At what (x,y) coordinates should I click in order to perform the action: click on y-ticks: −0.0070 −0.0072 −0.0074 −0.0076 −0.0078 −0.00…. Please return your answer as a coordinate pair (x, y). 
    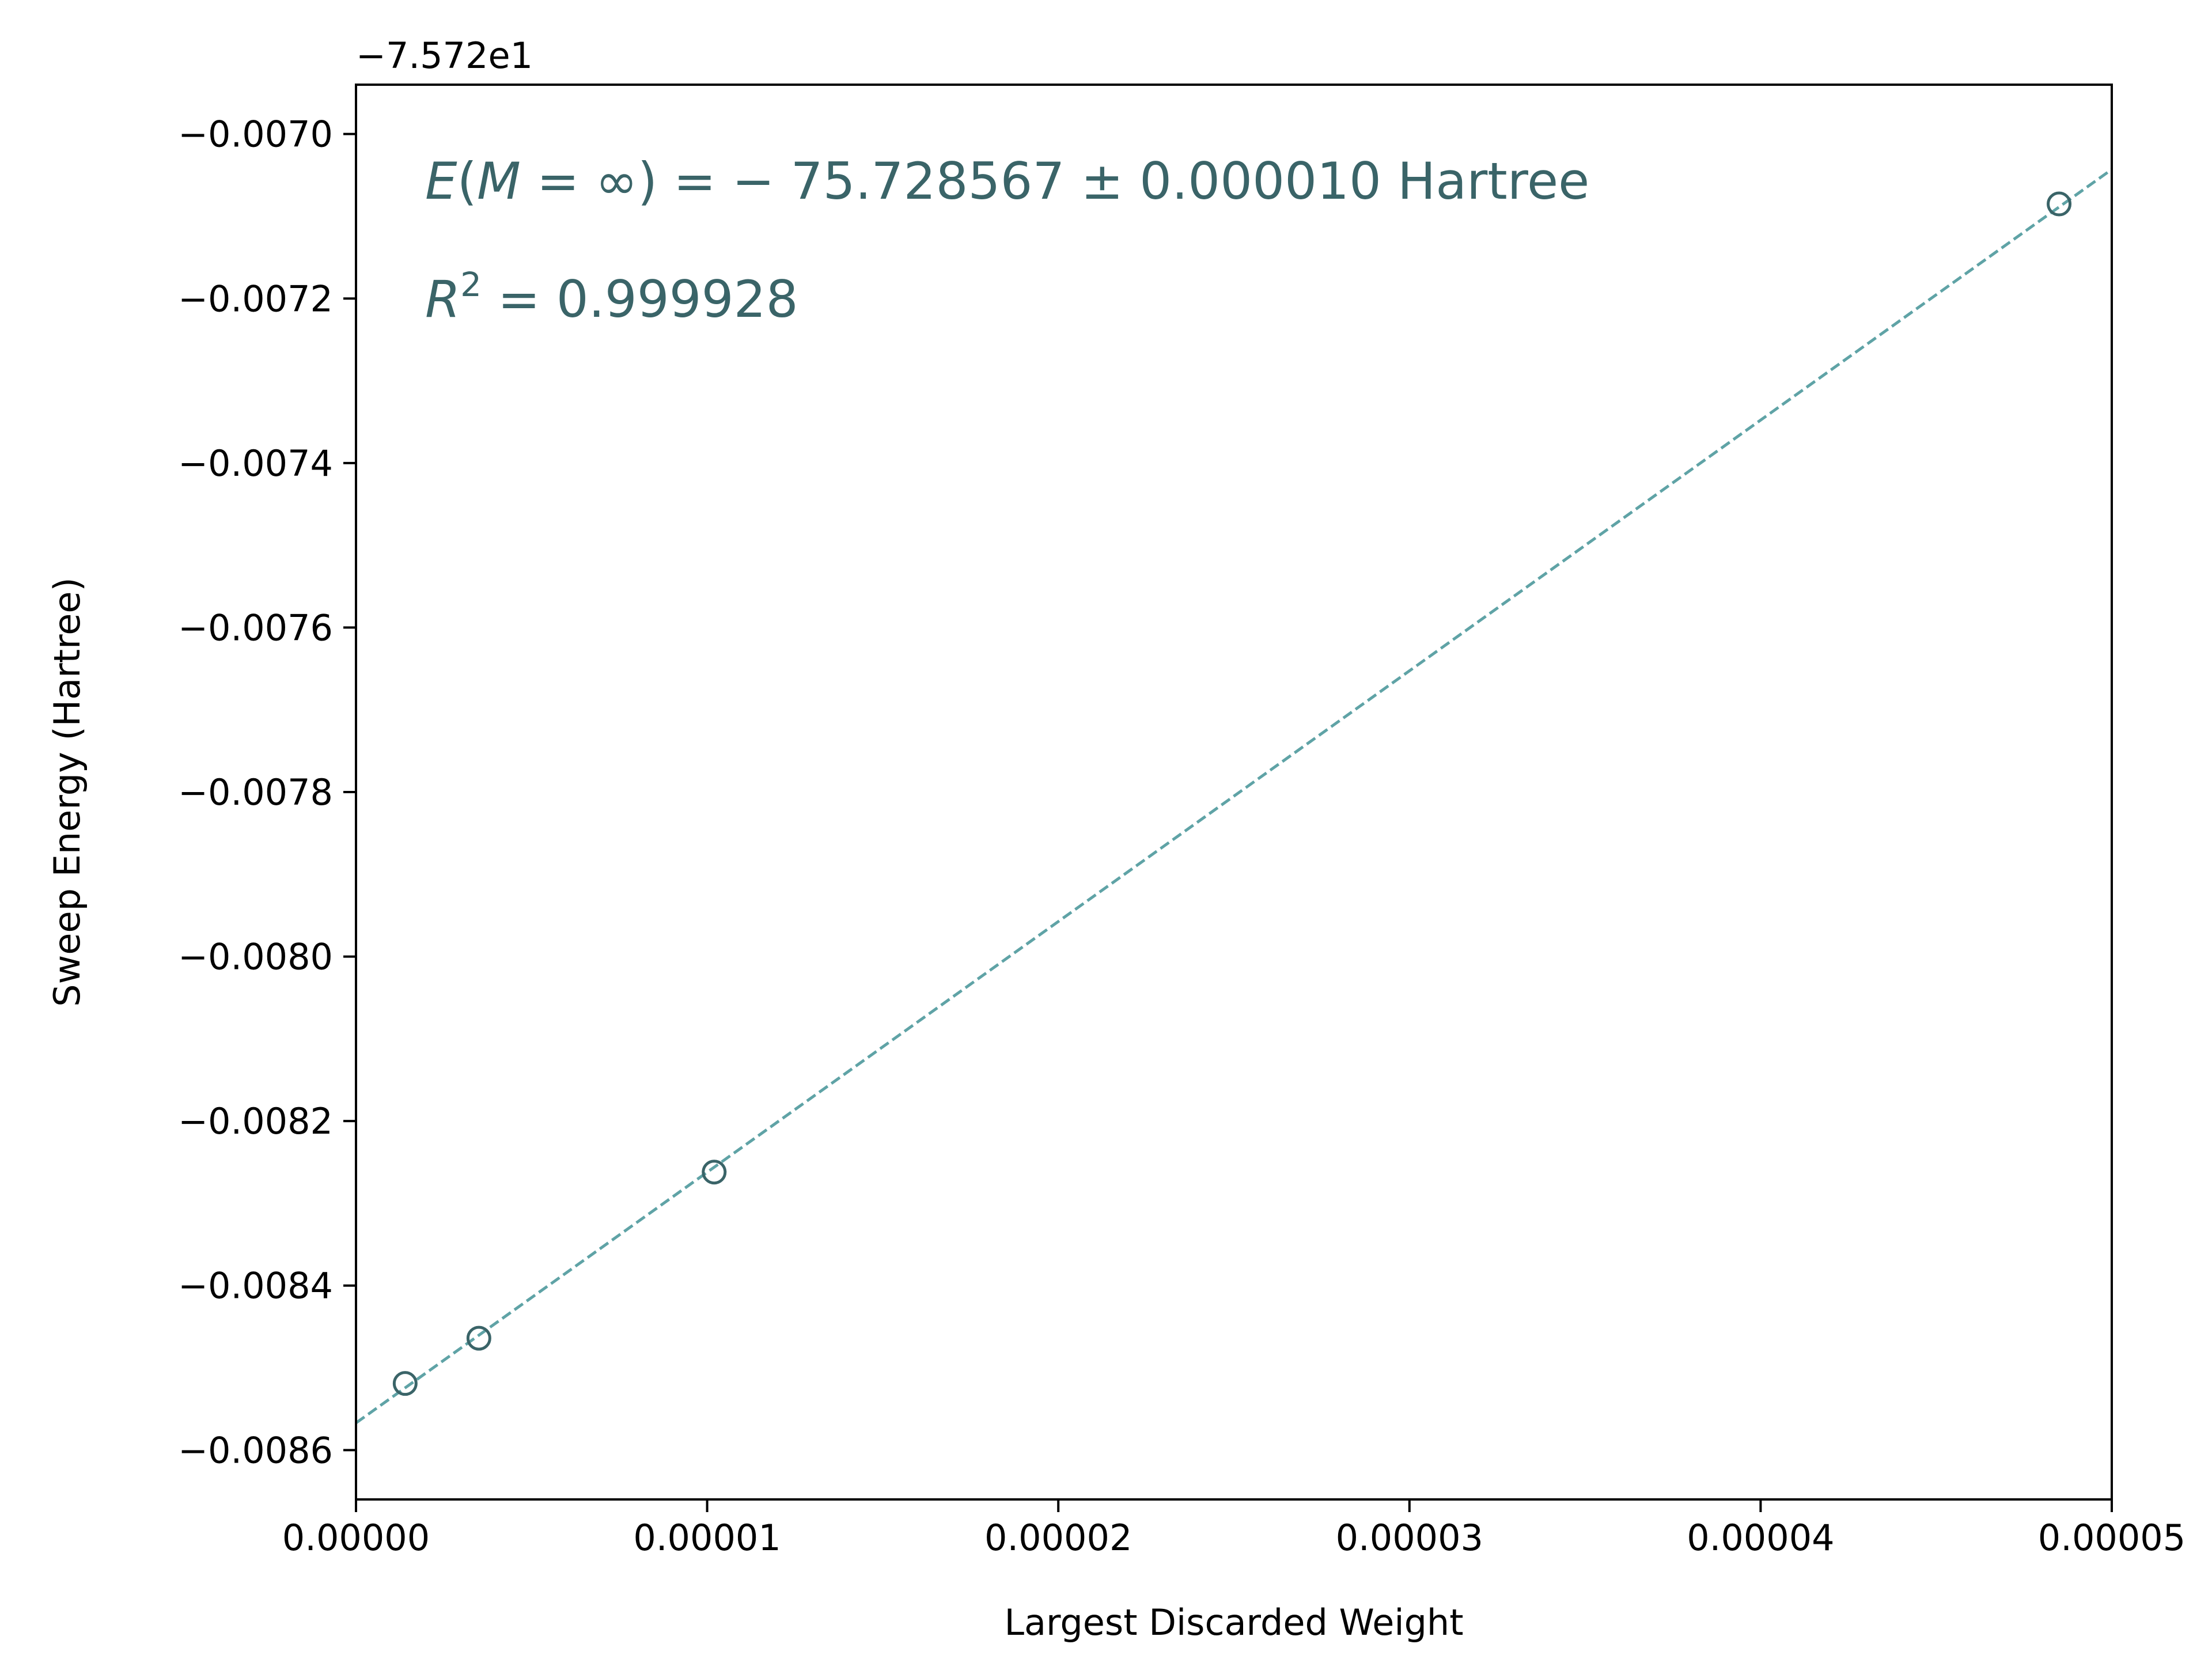
    Looking at the image, I should click on (267, 792).